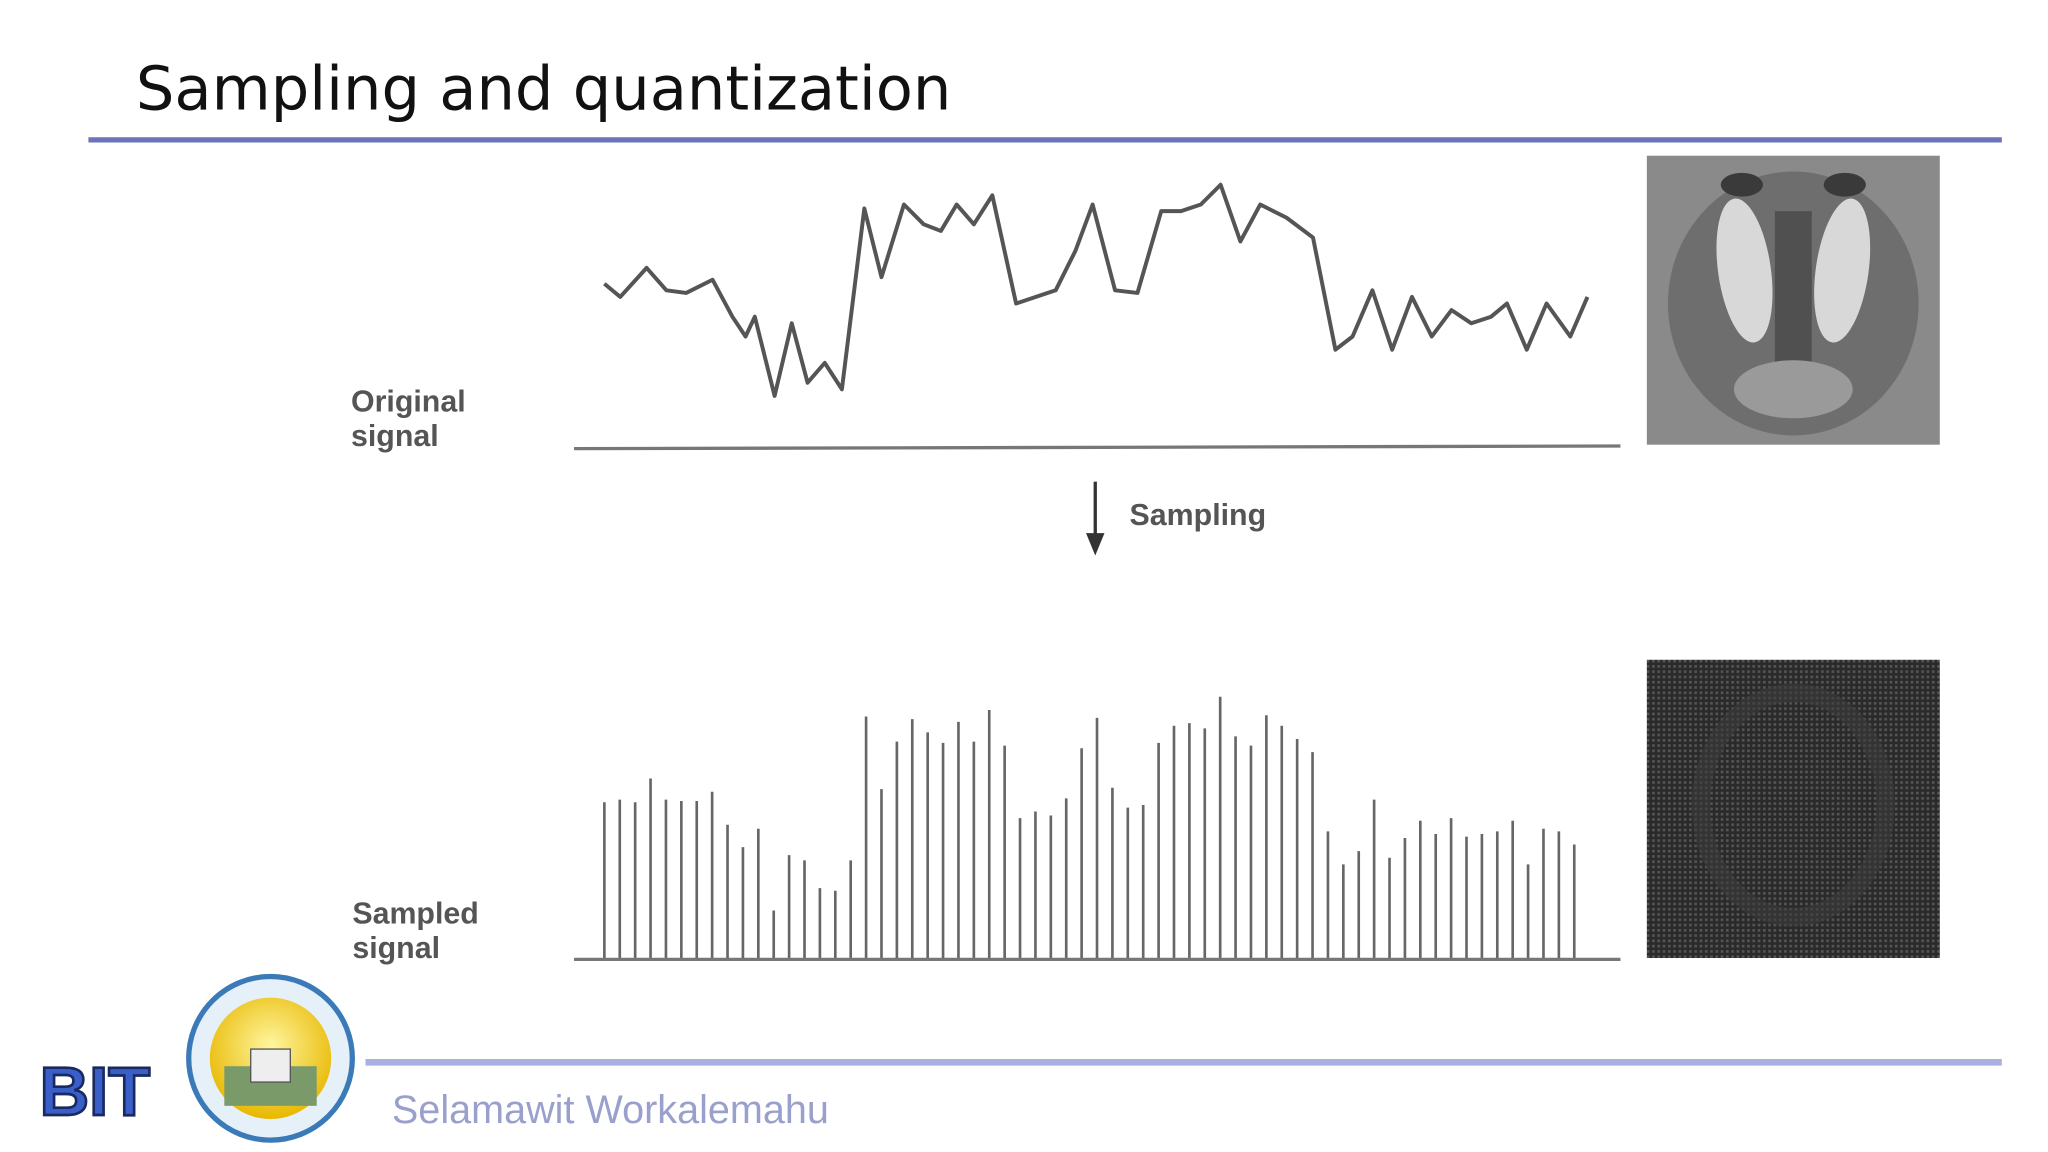  What do you see at coordinates (1095, 544) in the screenshot?
I see `arrow-head` at bounding box center [1095, 544].